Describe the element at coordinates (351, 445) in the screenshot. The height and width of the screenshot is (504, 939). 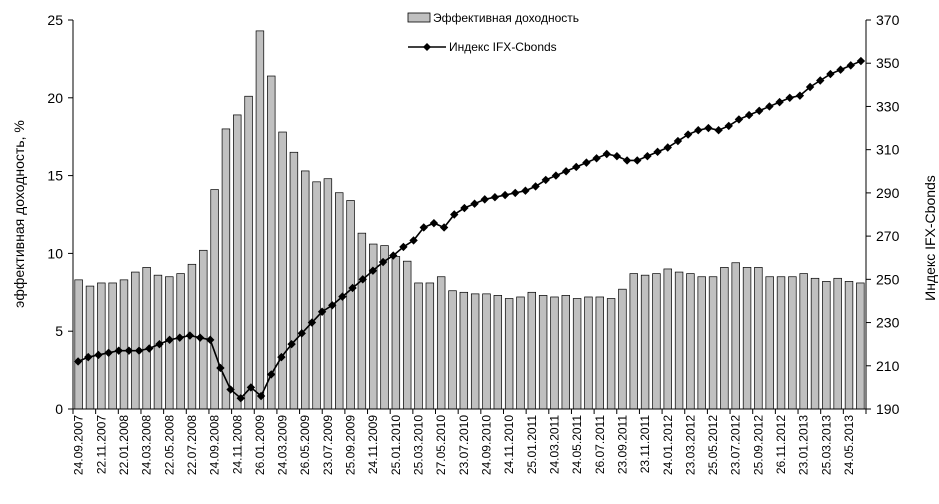
I see `x-tick-label: 25.09.2009` at that location.